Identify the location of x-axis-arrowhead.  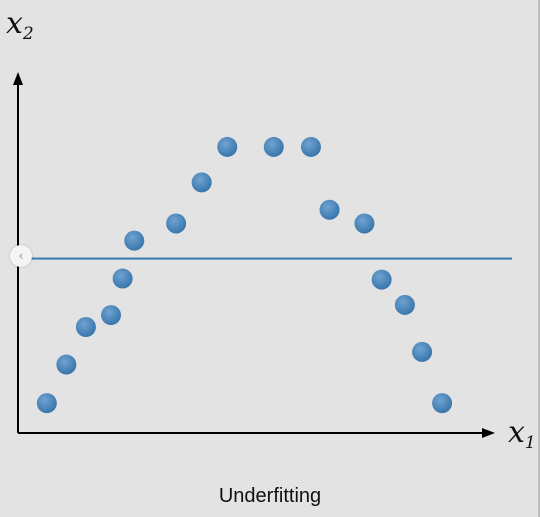
(488, 433).